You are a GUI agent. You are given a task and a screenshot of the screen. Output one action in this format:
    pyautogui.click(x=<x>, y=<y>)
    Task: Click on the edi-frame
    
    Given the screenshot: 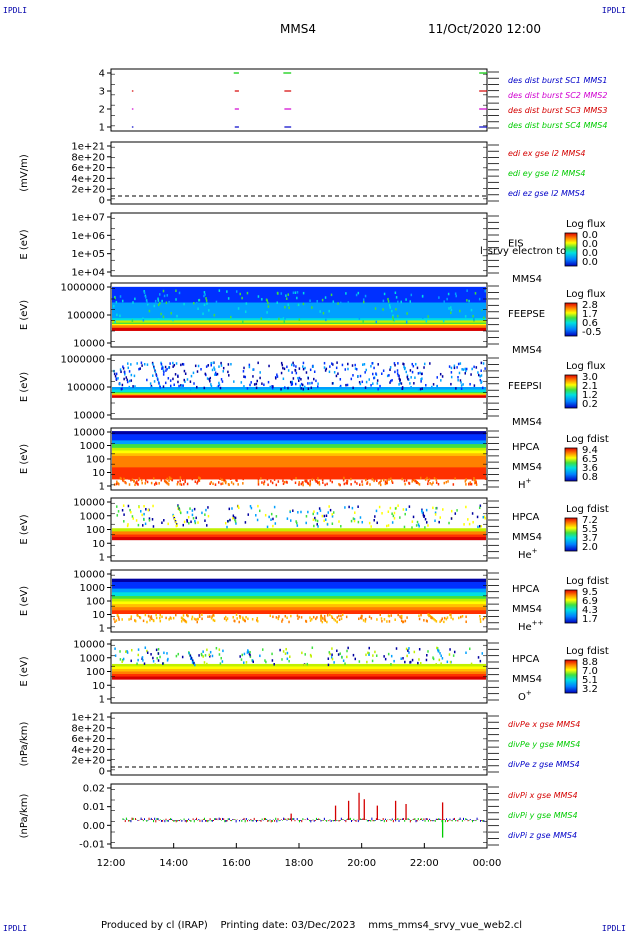 What is the action you would take?
    pyautogui.click(x=299, y=173)
    